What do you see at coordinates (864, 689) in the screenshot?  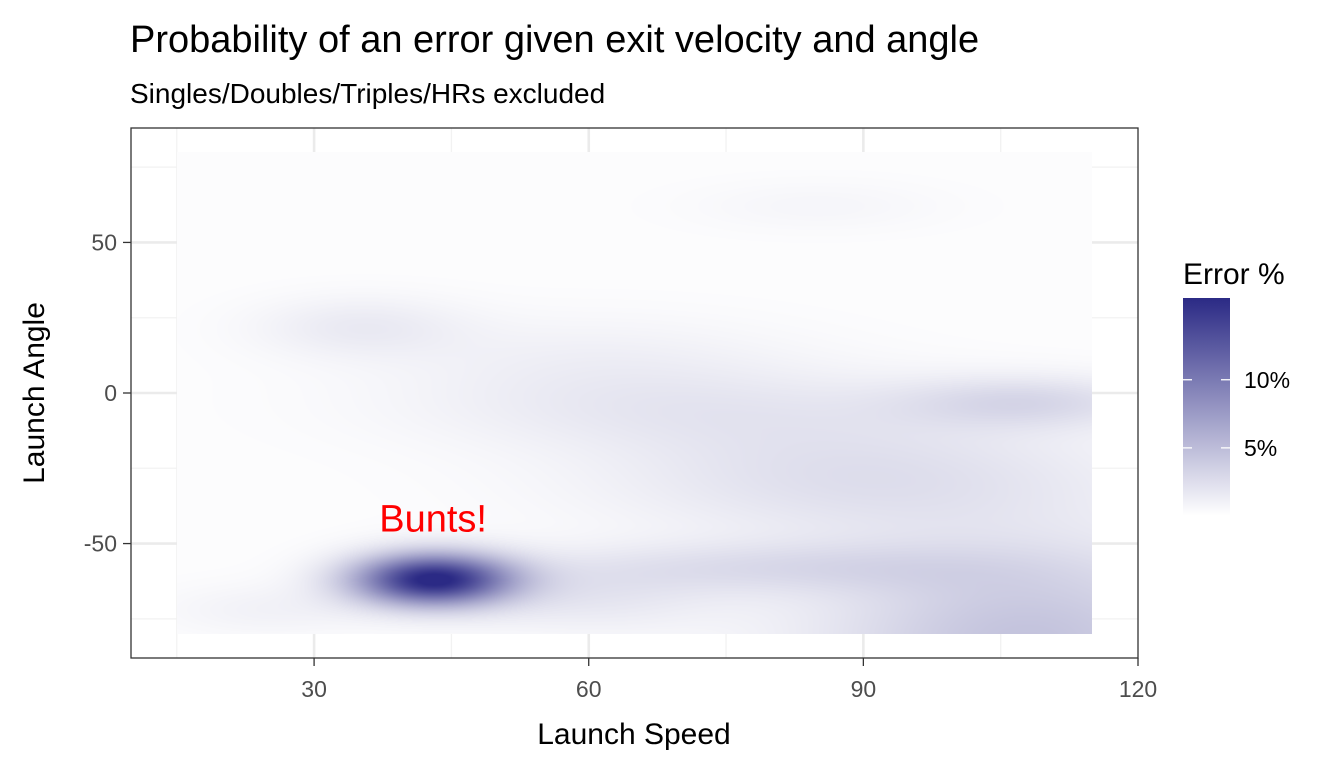 I see `x-tick-label: 90` at bounding box center [864, 689].